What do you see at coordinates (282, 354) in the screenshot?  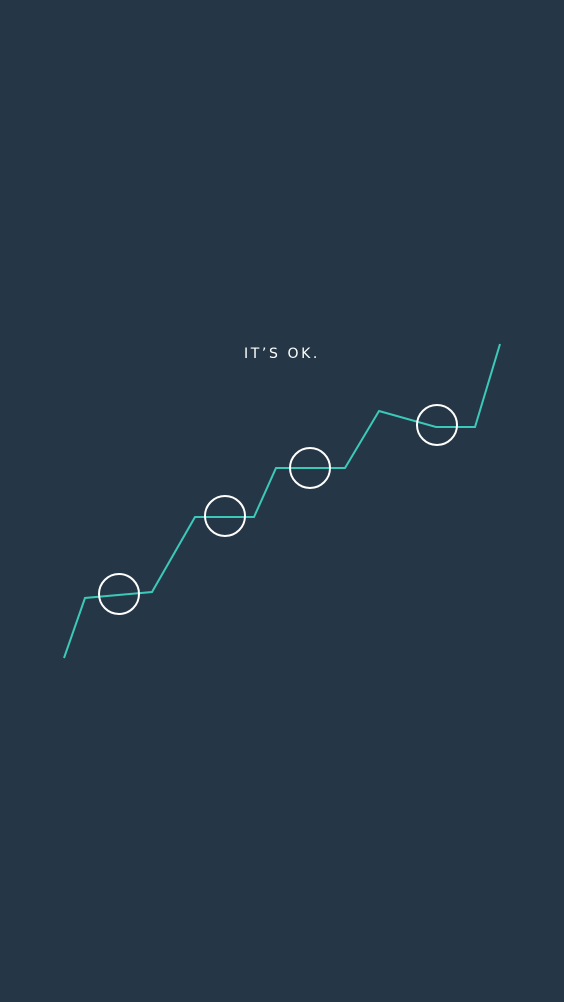 I see `tagline-text: IT’S OK.` at bounding box center [282, 354].